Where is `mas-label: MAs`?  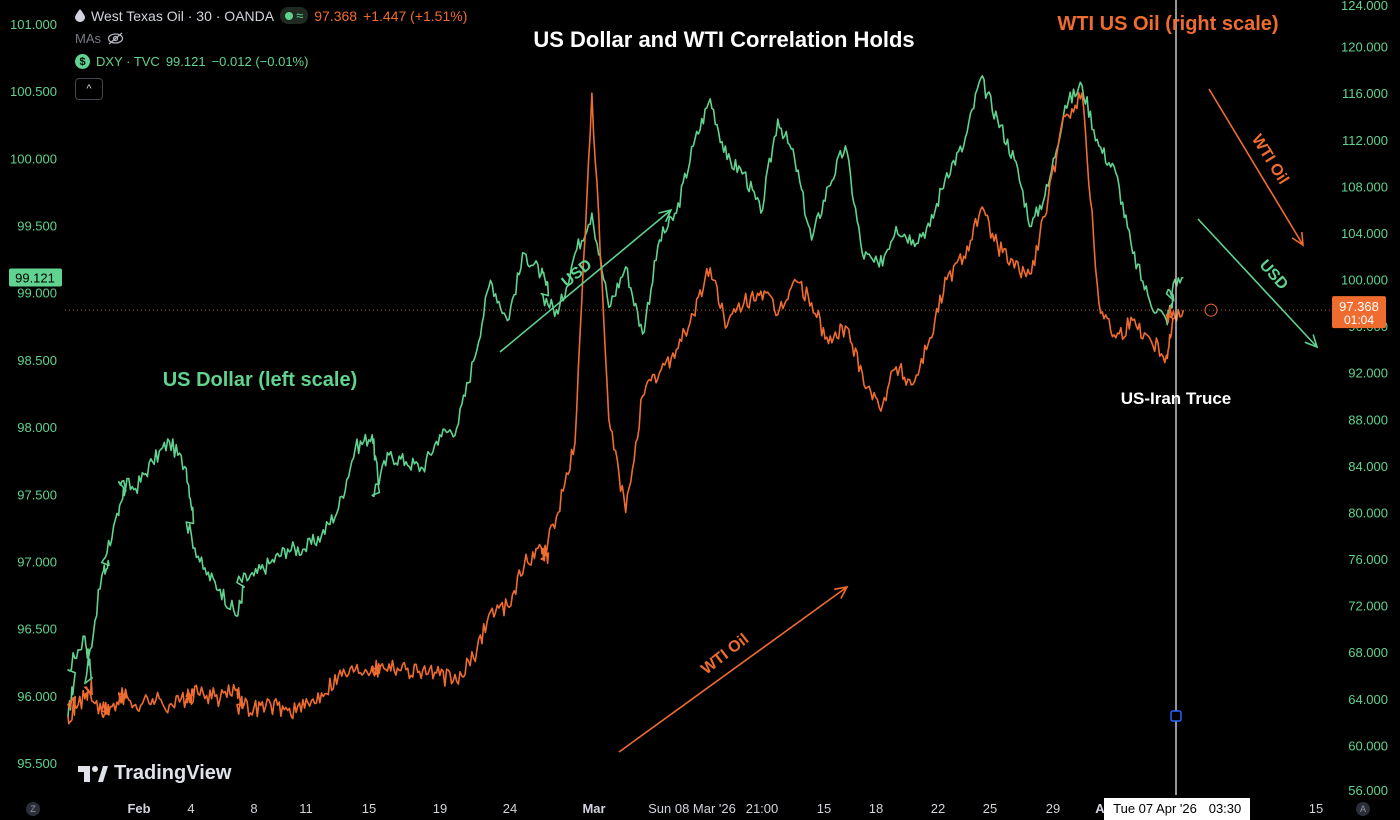 mas-label: MAs is located at coordinates (88, 38).